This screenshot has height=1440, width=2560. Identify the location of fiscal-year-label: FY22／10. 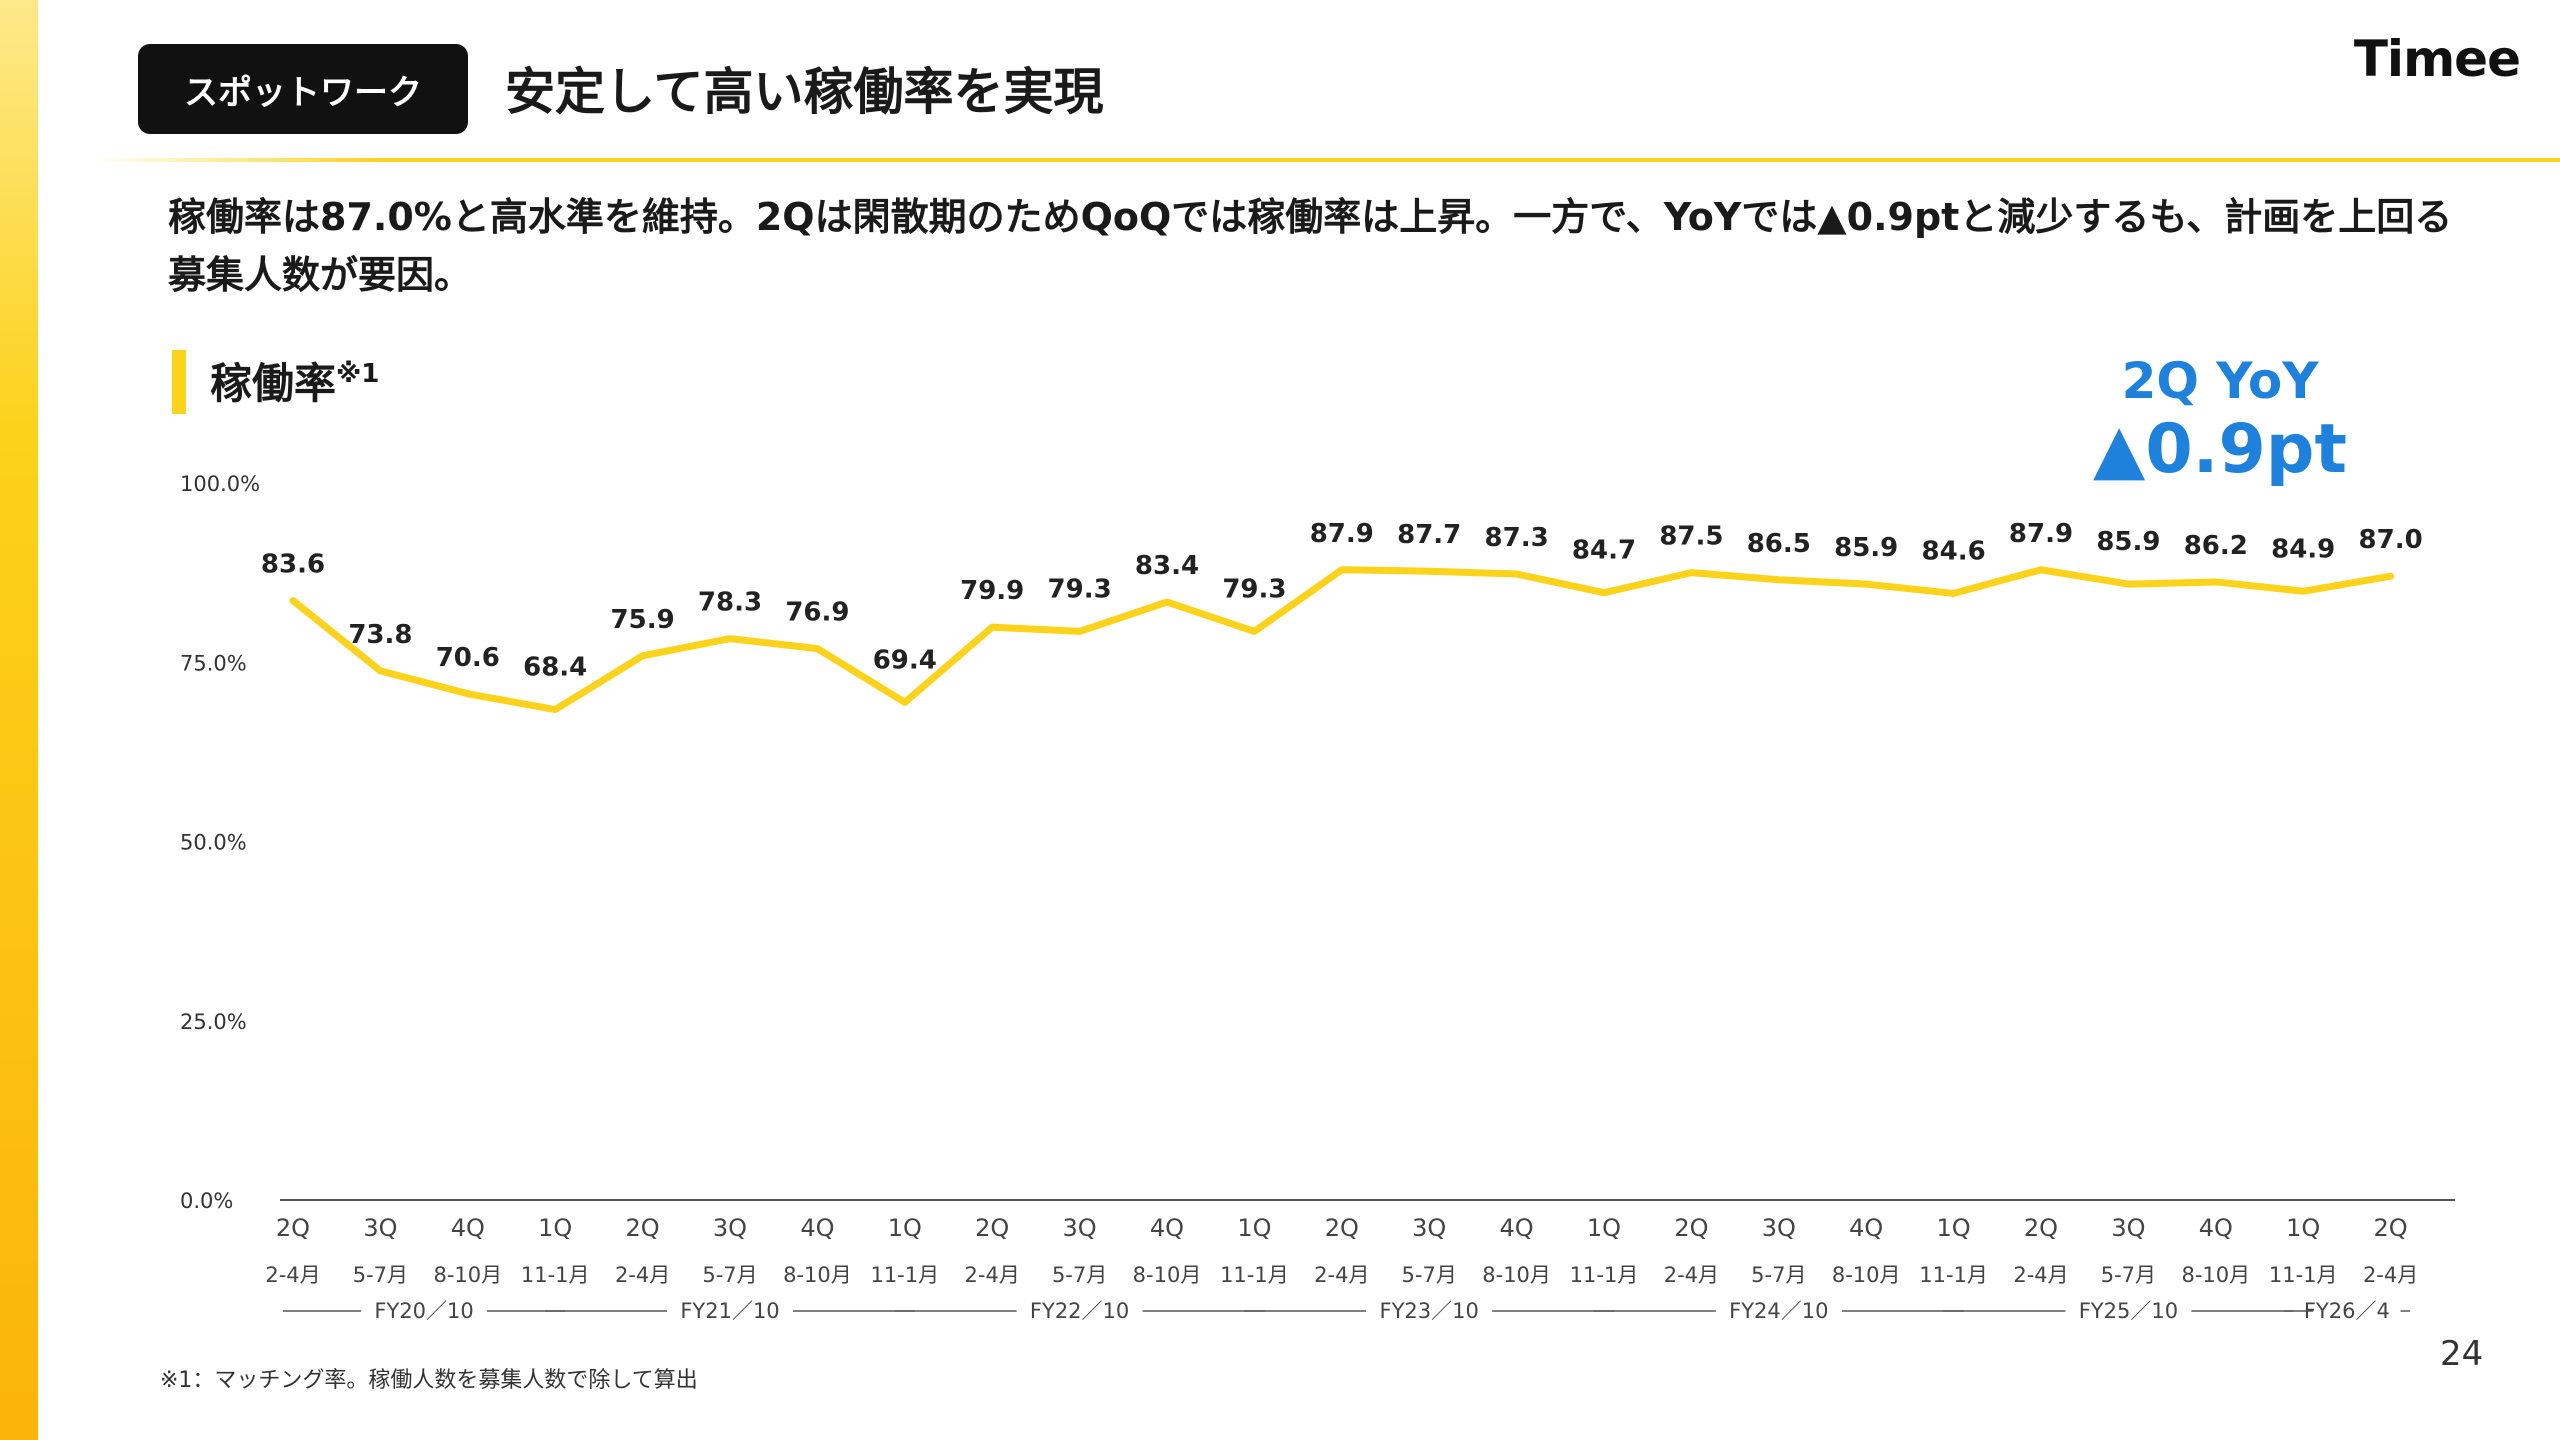
(1079, 1311).